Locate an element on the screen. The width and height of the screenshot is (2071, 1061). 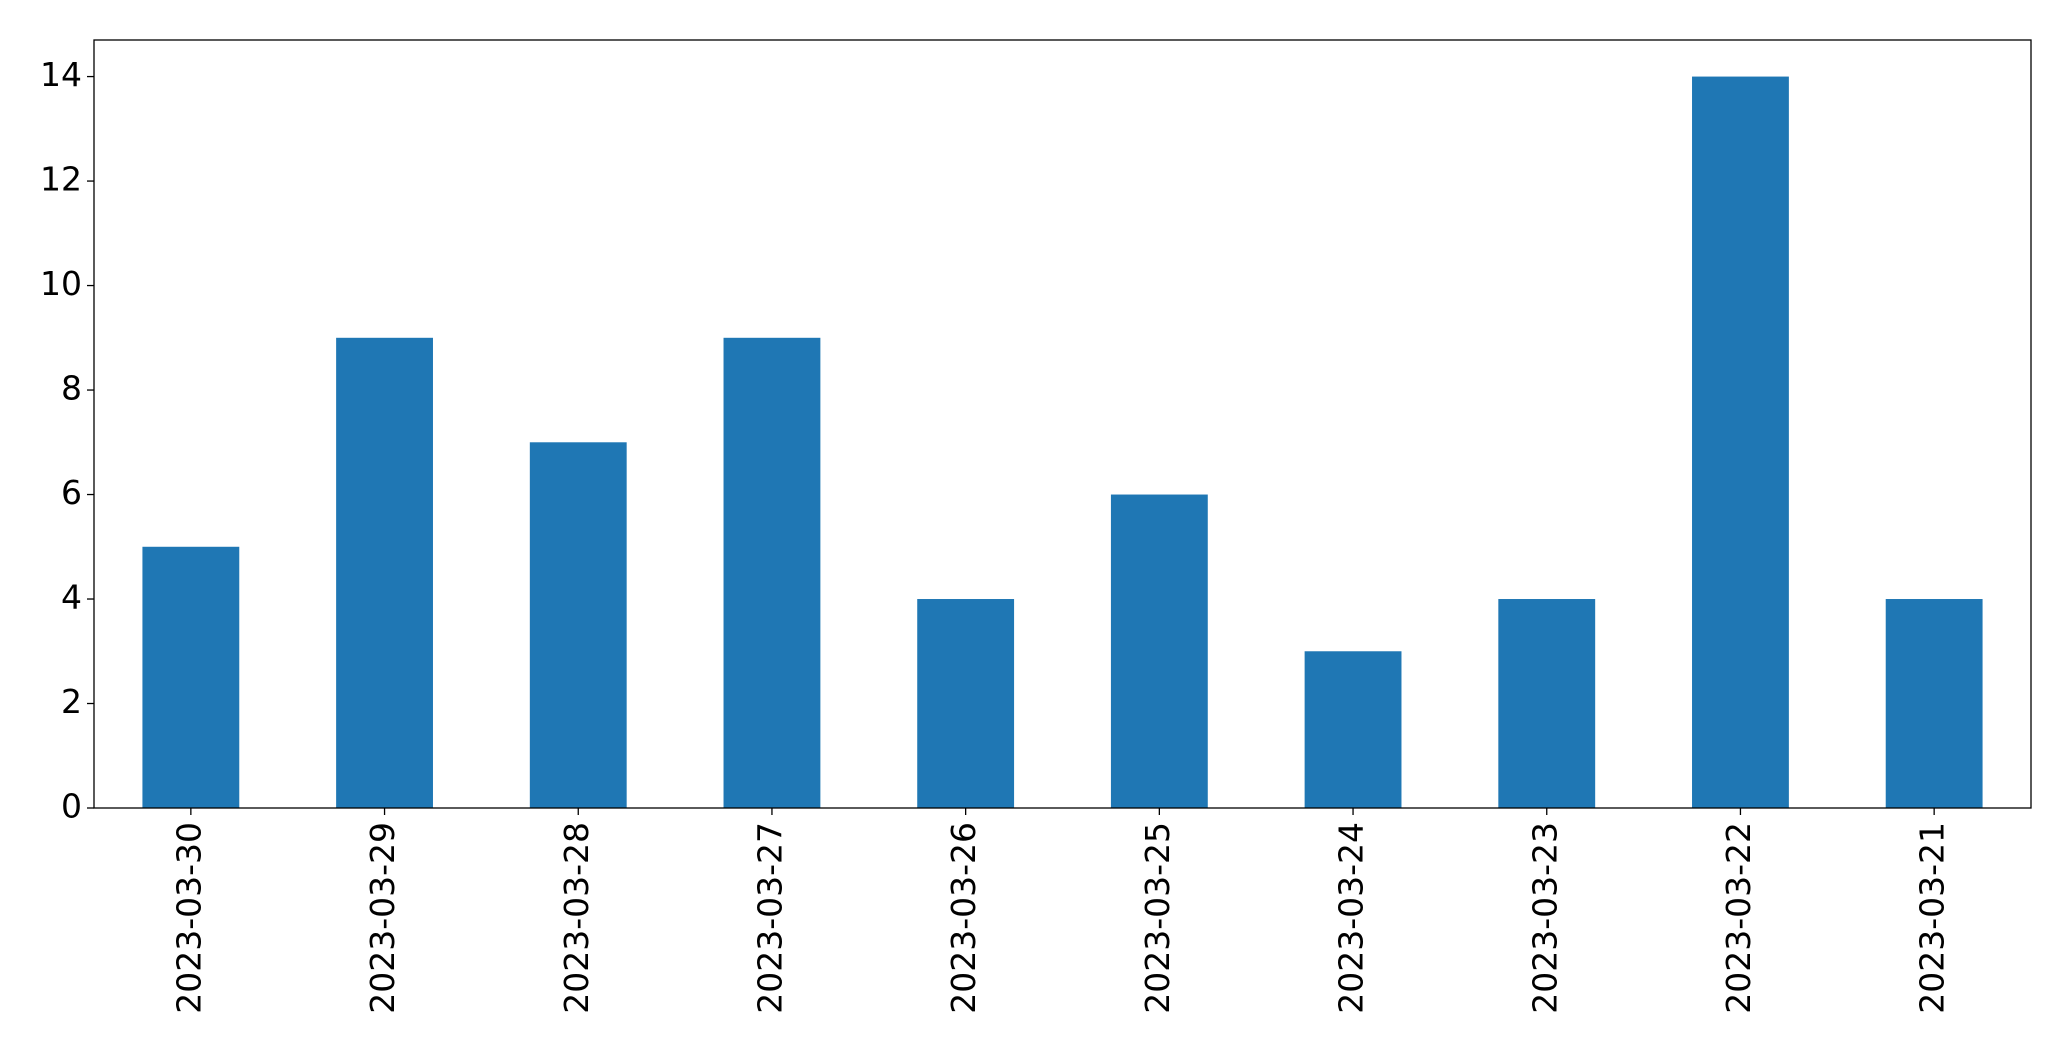
y-tick-label: 10 is located at coordinates (61, 283).